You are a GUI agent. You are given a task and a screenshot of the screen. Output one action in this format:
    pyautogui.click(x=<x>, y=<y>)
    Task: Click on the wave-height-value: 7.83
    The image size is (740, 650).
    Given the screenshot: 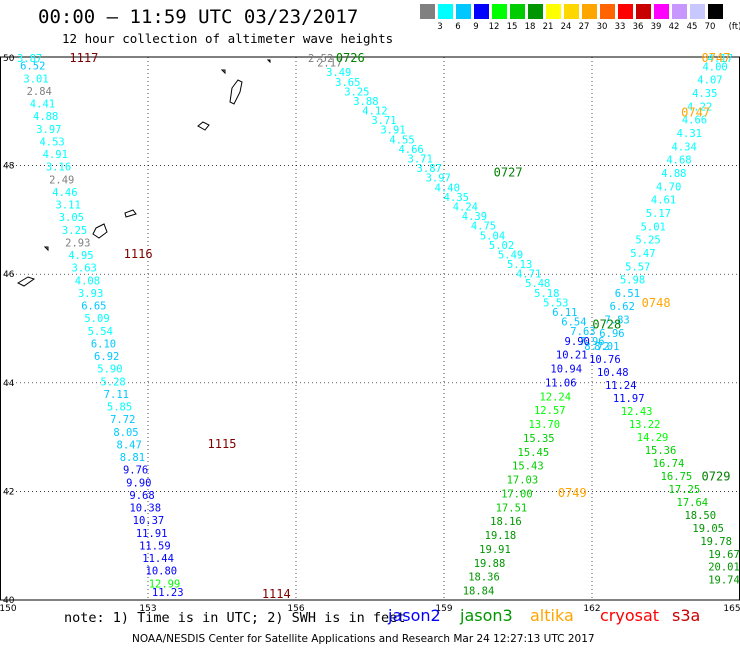 What is the action you would take?
    pyautogui.click(x=616, y=321)
    